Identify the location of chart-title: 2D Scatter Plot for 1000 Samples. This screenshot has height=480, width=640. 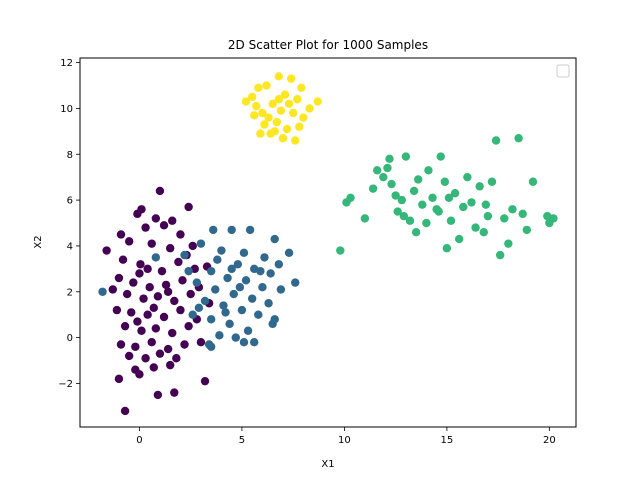
(328, 45).